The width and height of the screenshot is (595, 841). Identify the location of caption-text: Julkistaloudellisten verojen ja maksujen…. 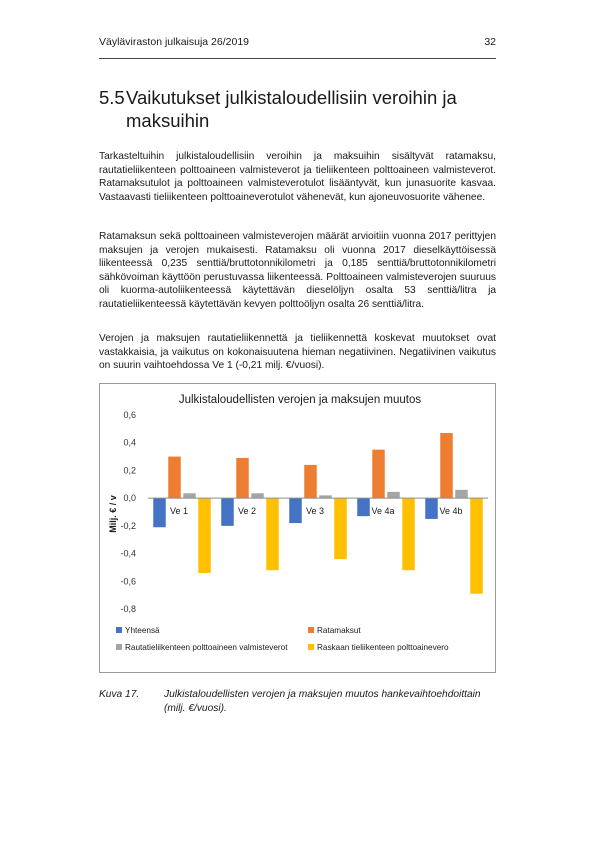
(322, 701).